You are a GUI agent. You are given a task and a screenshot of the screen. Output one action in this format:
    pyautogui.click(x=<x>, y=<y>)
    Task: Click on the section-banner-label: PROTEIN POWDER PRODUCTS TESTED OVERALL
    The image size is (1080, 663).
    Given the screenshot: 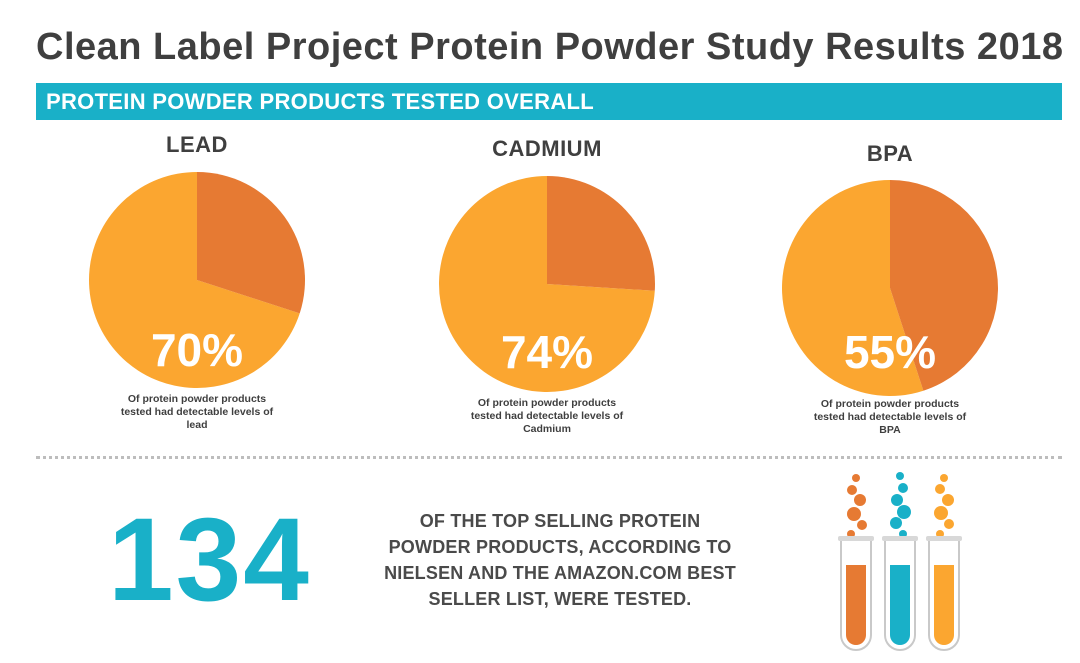 What is the action you would take?
    pyautogui.click(x=320, y=101)
    